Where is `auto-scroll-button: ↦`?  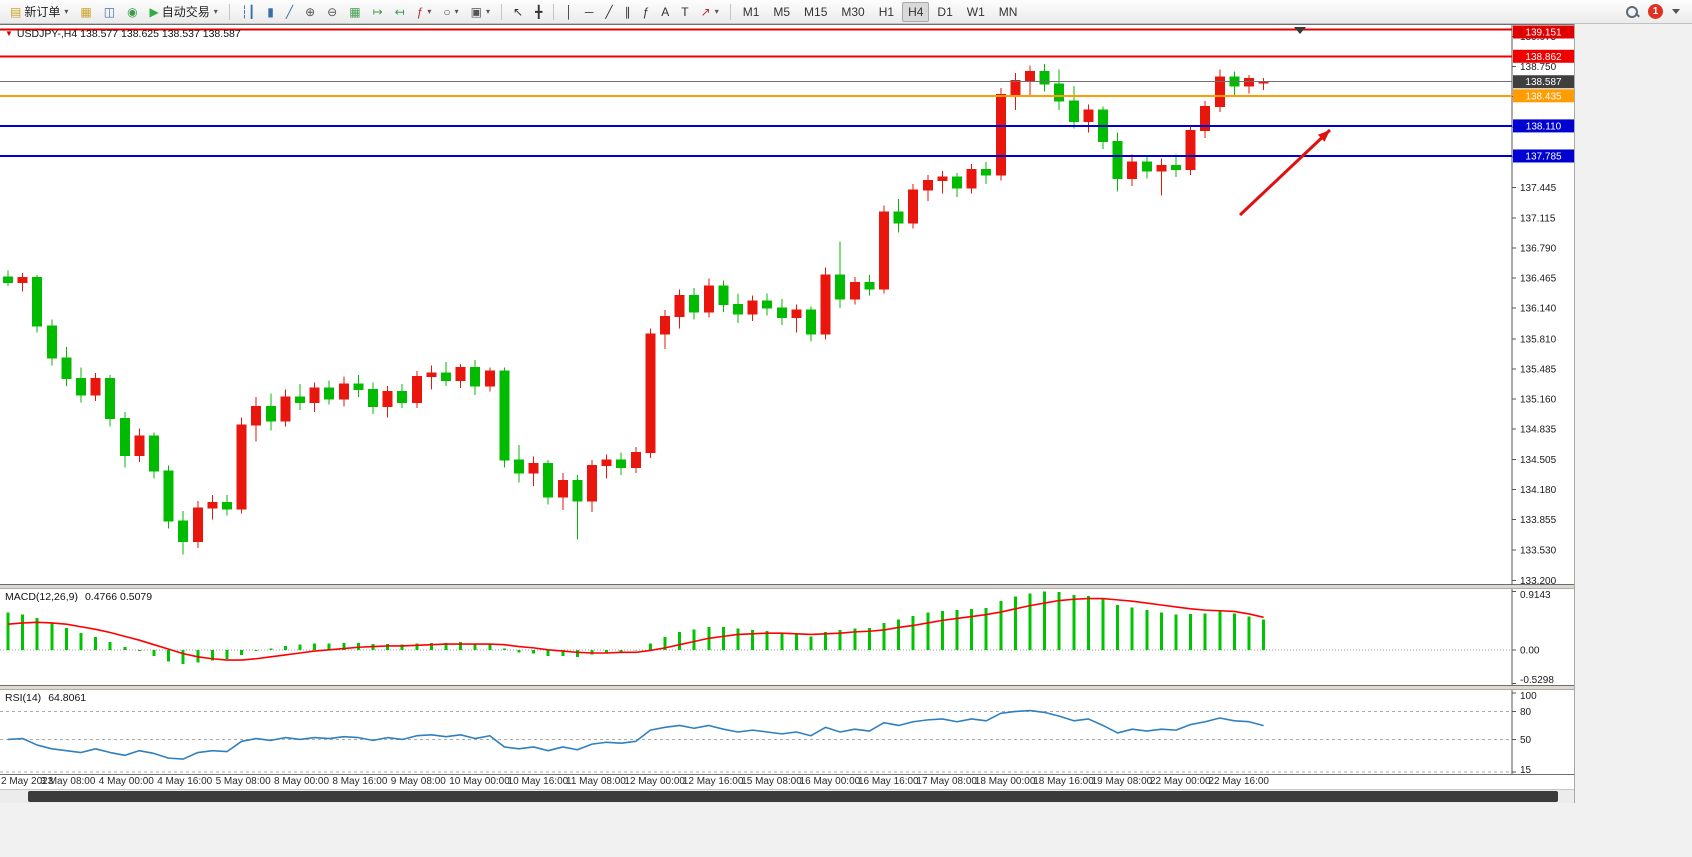
auto-scroll-button: ↦ is located at coordinates (378, 12).